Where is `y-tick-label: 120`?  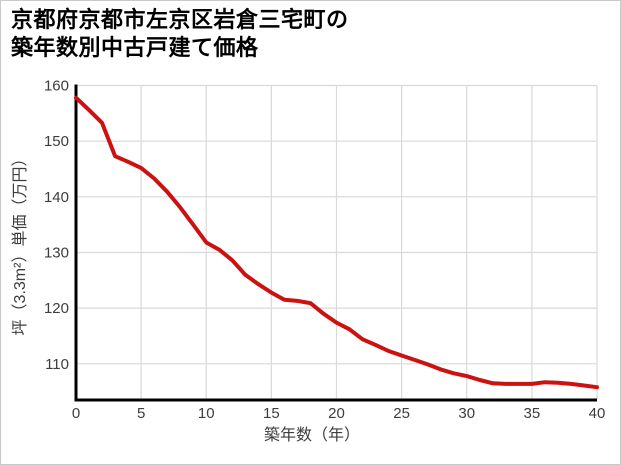
y-tick-label: 120 is located at coordinates (56, 308).